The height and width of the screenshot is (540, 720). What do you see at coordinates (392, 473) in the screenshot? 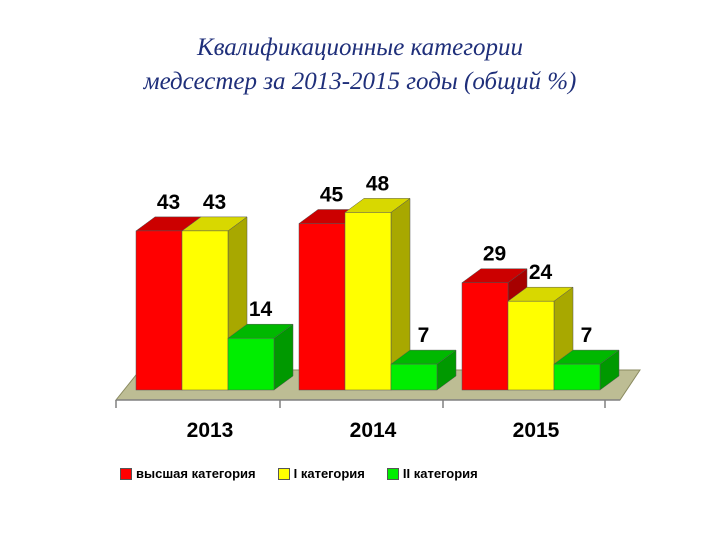
I see `legend-swatch-second` at bounding box center [392, 473].